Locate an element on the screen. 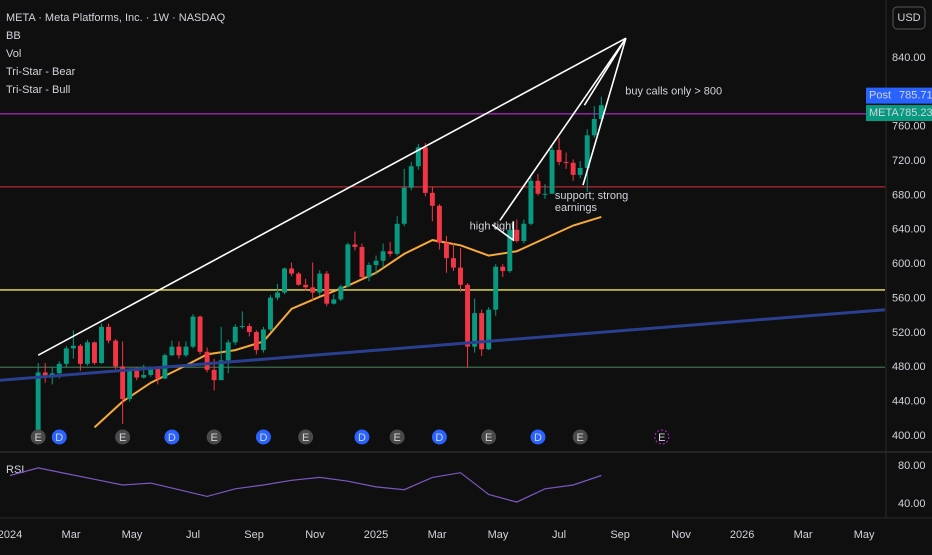 This screenshot has width=932, height=555. y-tick-label: 440.00 is located at coordinates (909, 402).